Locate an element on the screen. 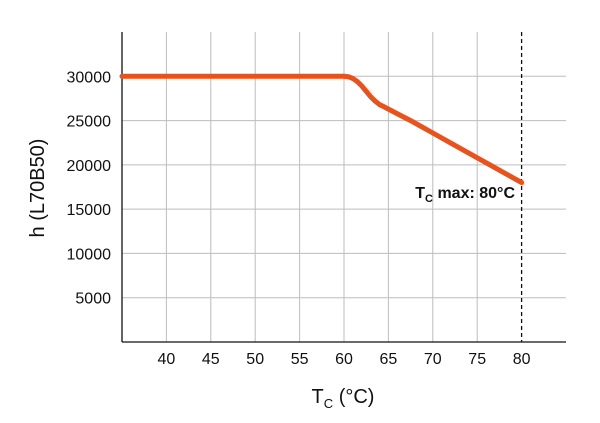 This screenshot has height=423, width=600. x-axis-title-sub: C is located at coordinates (328, 403).